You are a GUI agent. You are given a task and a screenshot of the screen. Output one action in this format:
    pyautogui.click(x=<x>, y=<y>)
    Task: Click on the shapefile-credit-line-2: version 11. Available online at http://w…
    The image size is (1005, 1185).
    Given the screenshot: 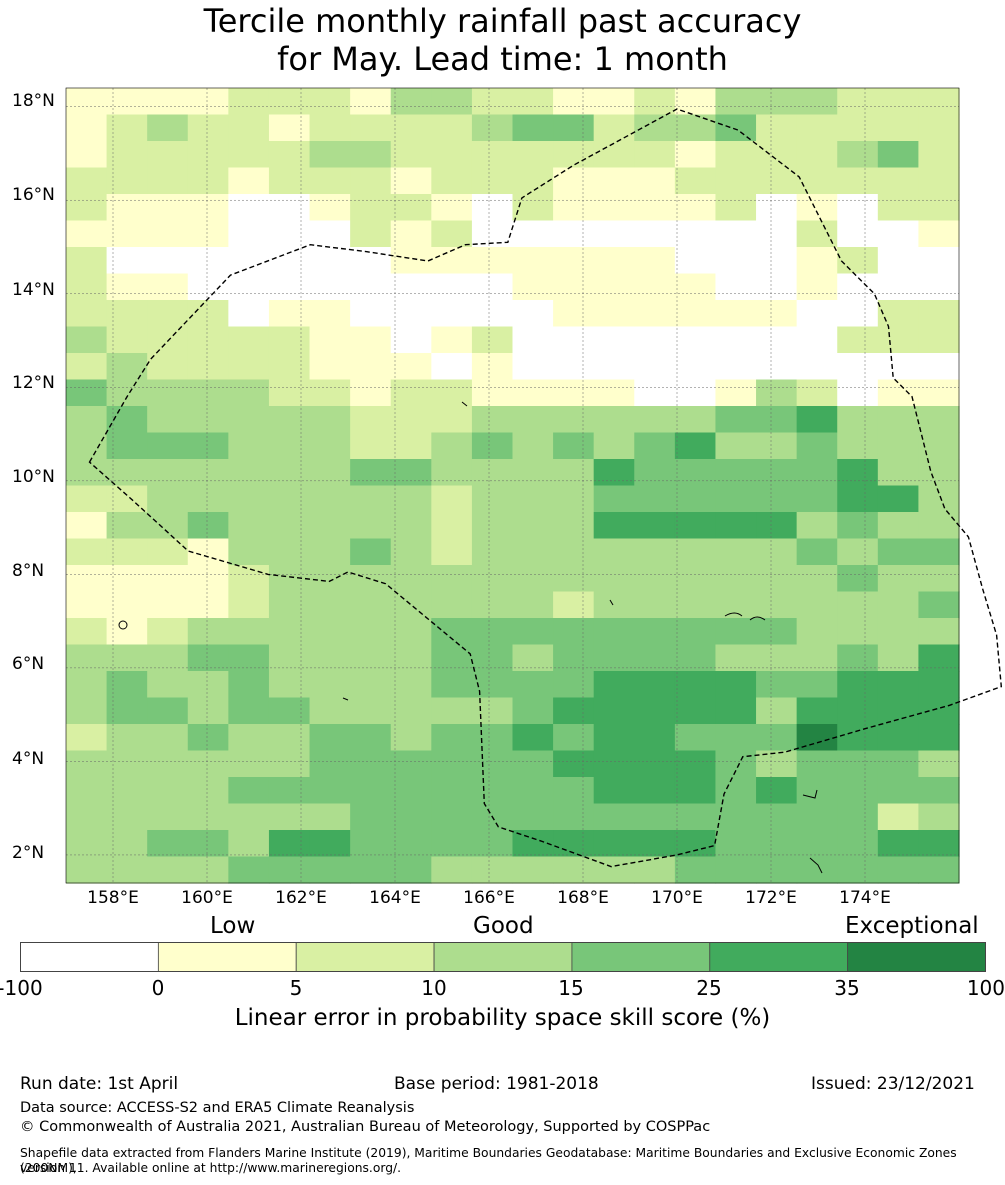 What is the action you would take?
    pyautogui.click(x=211, y=1168)
    